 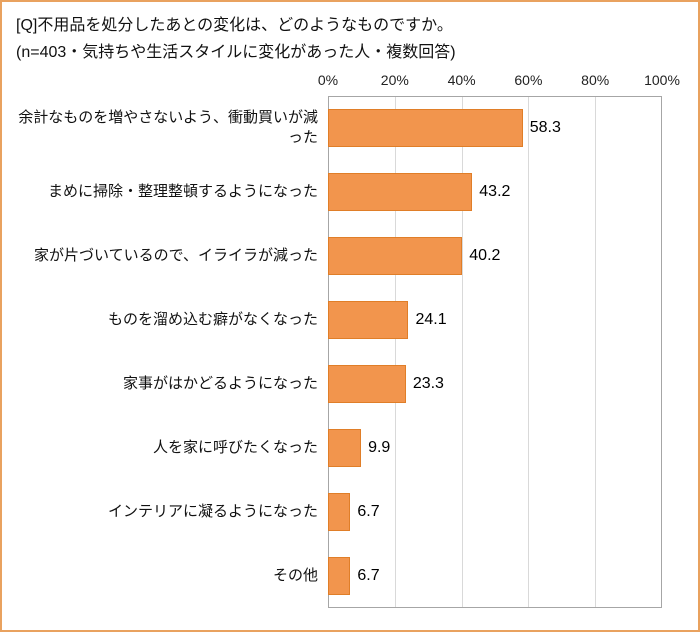 I want to click on bar-row: 余計なものを増やさないよう、衝動買いが減った 58.3, so click(x=339, y=128).